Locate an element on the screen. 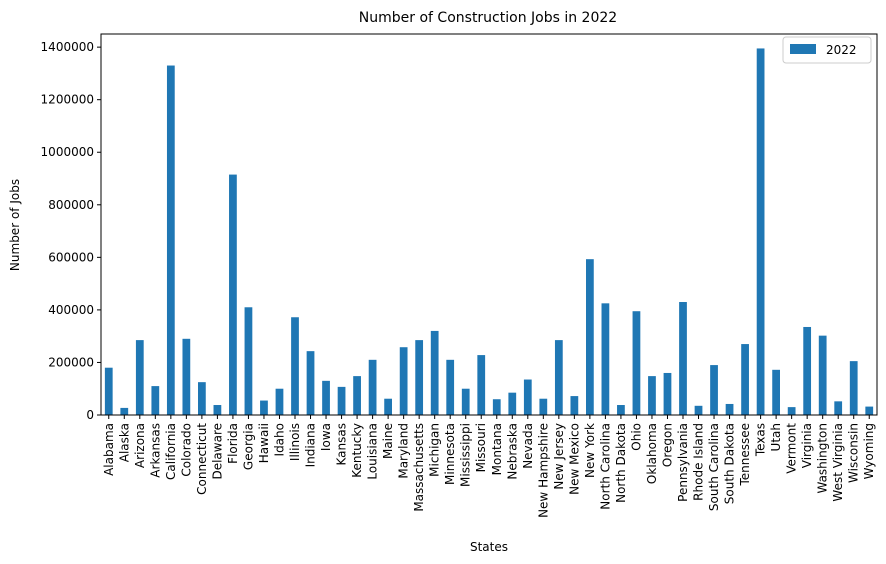 The width and height of the screenshot is (886, 564). x-tick-label: Idaho is located at coordinates (279, 439).